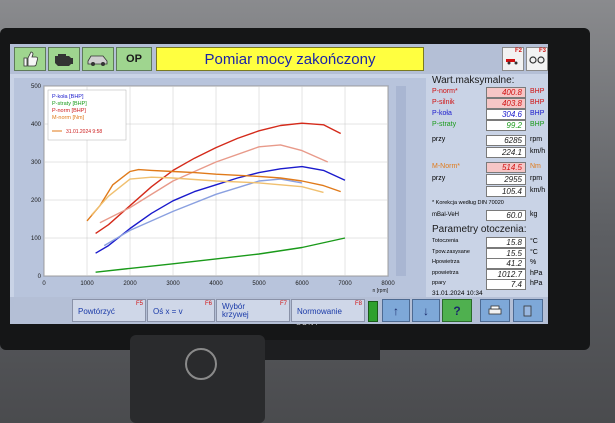  I want to click on mass-unit: kg, so click(534, 214).